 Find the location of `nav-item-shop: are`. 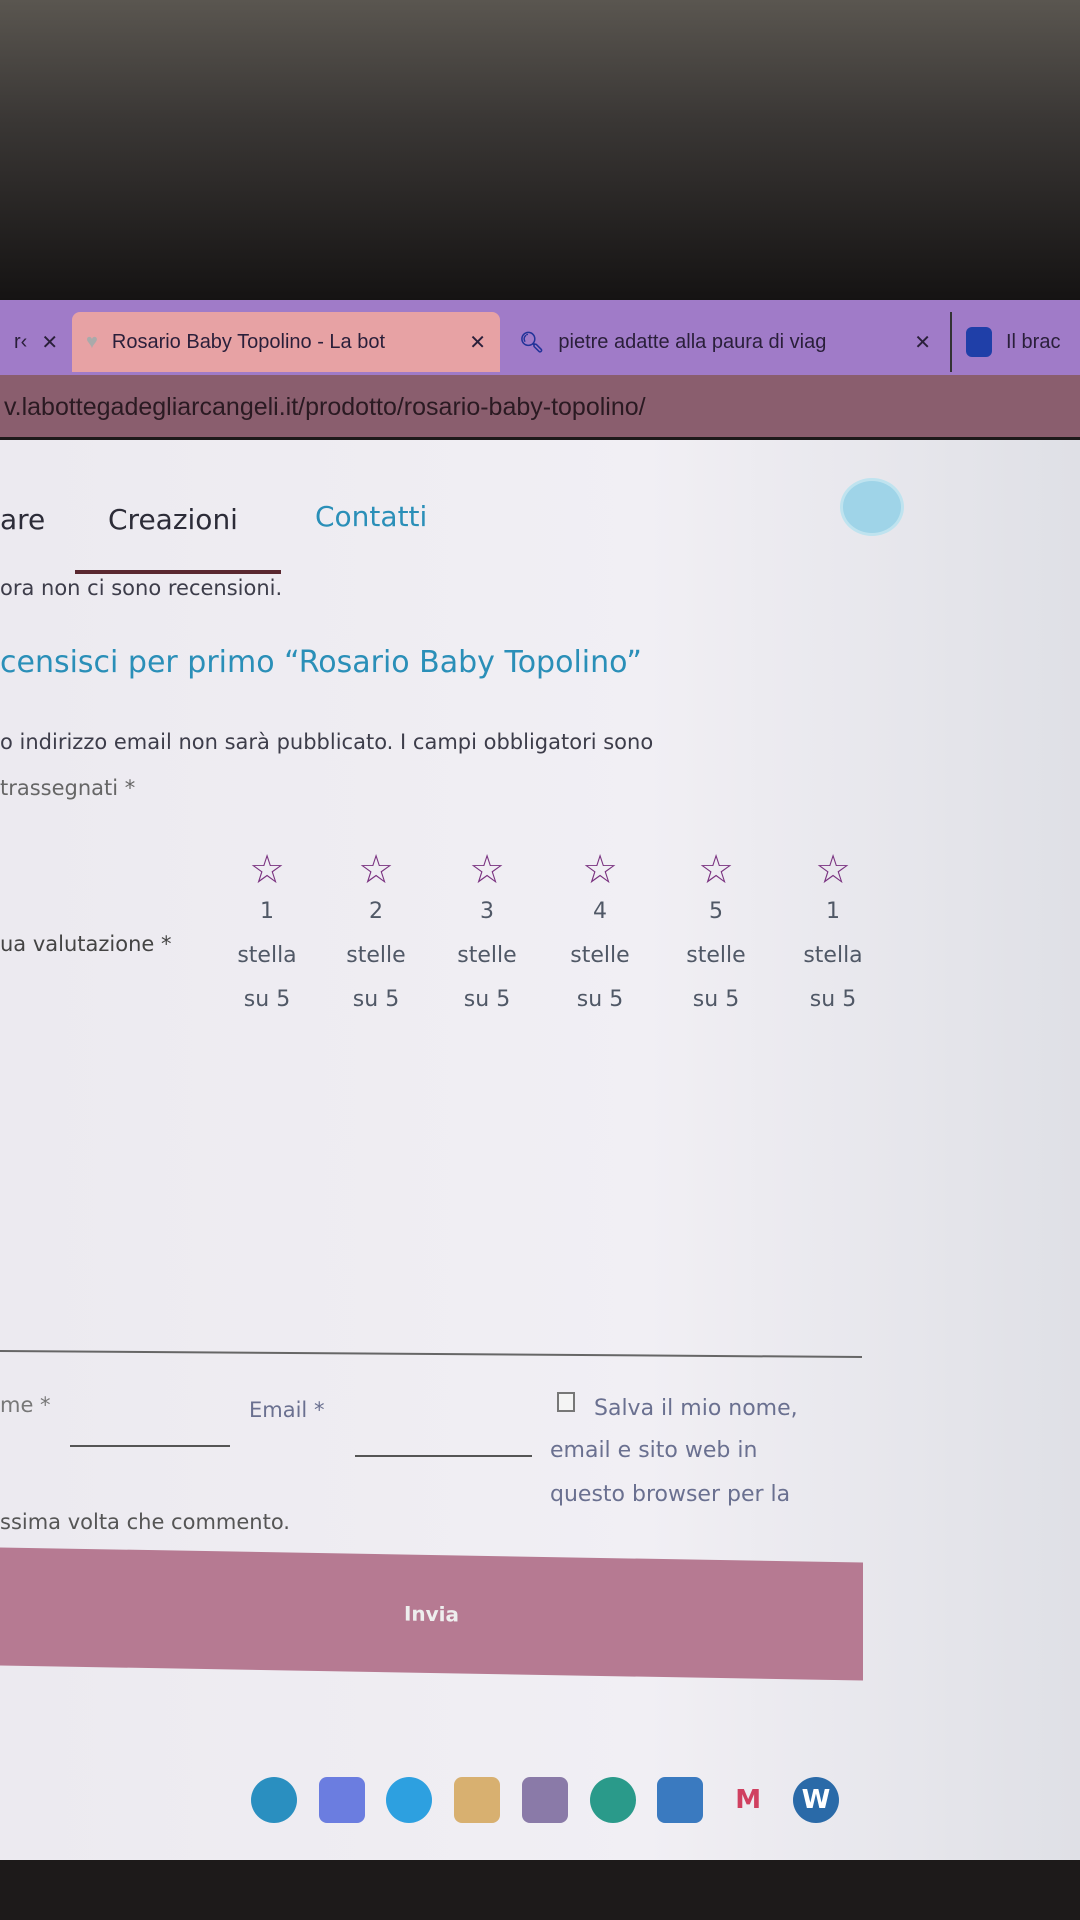

nav-item-shop: are is located at coordinates (23, 519).